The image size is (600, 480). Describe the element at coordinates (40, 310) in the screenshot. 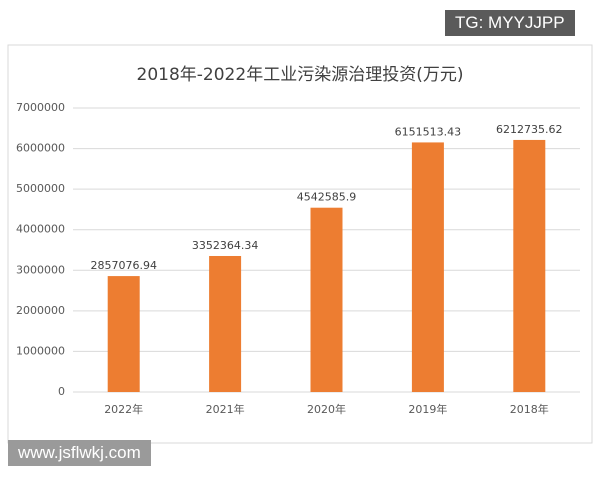

I see `y-tick-label: 2000000` at that location.